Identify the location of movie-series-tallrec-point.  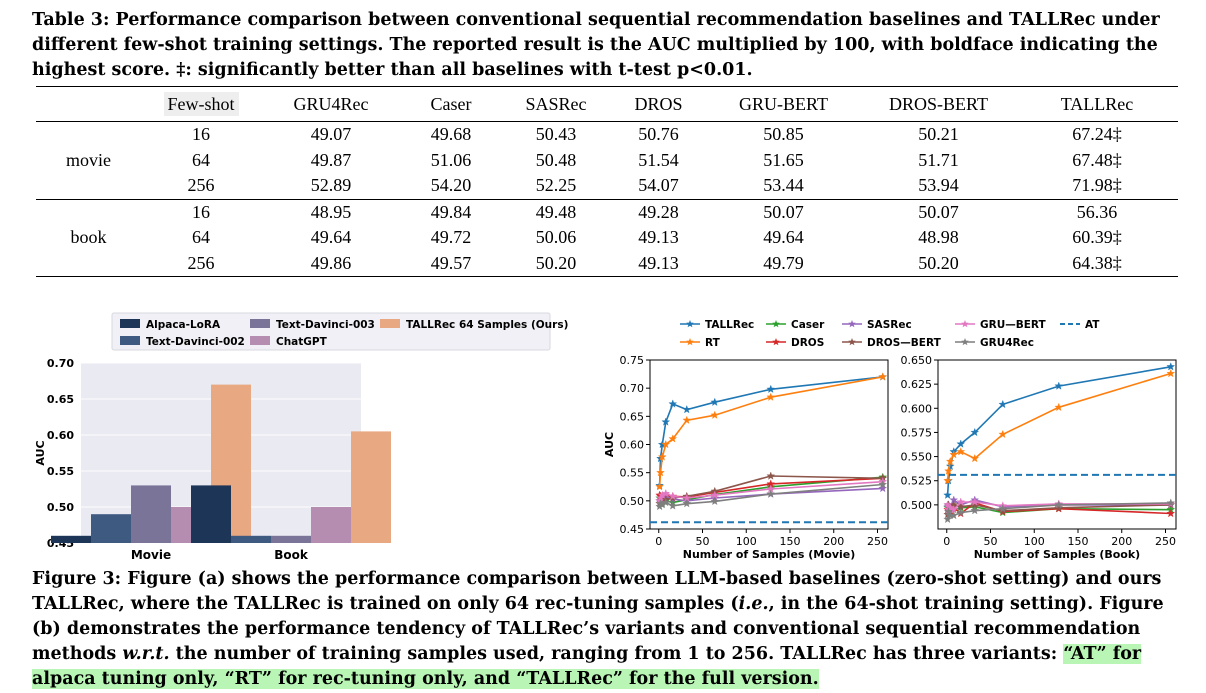
(771, 388).